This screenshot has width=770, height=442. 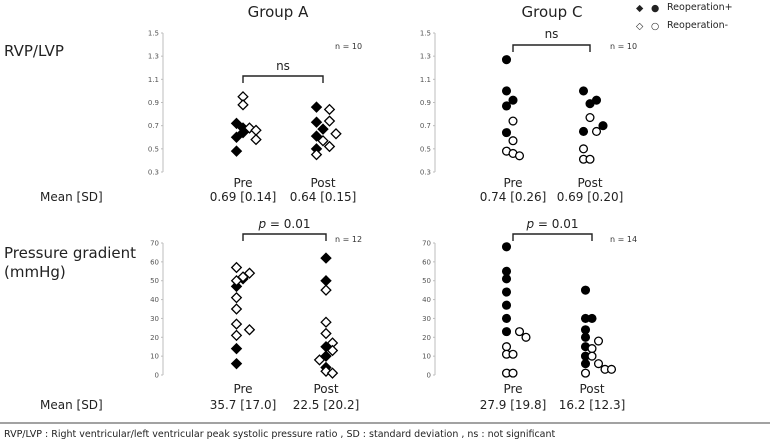 What do you see at coordinates (154, 319) in the screenshot?
I see `y-tick-label: 30` at bounding box center [154, 319].